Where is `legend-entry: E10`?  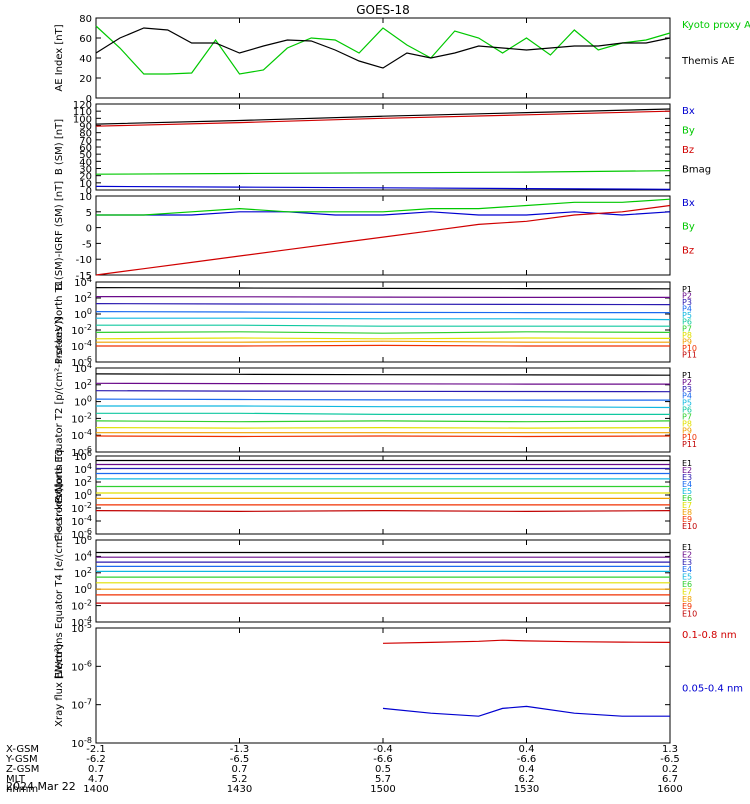
legend-entry: E10 is located at coordinates (689, 614).